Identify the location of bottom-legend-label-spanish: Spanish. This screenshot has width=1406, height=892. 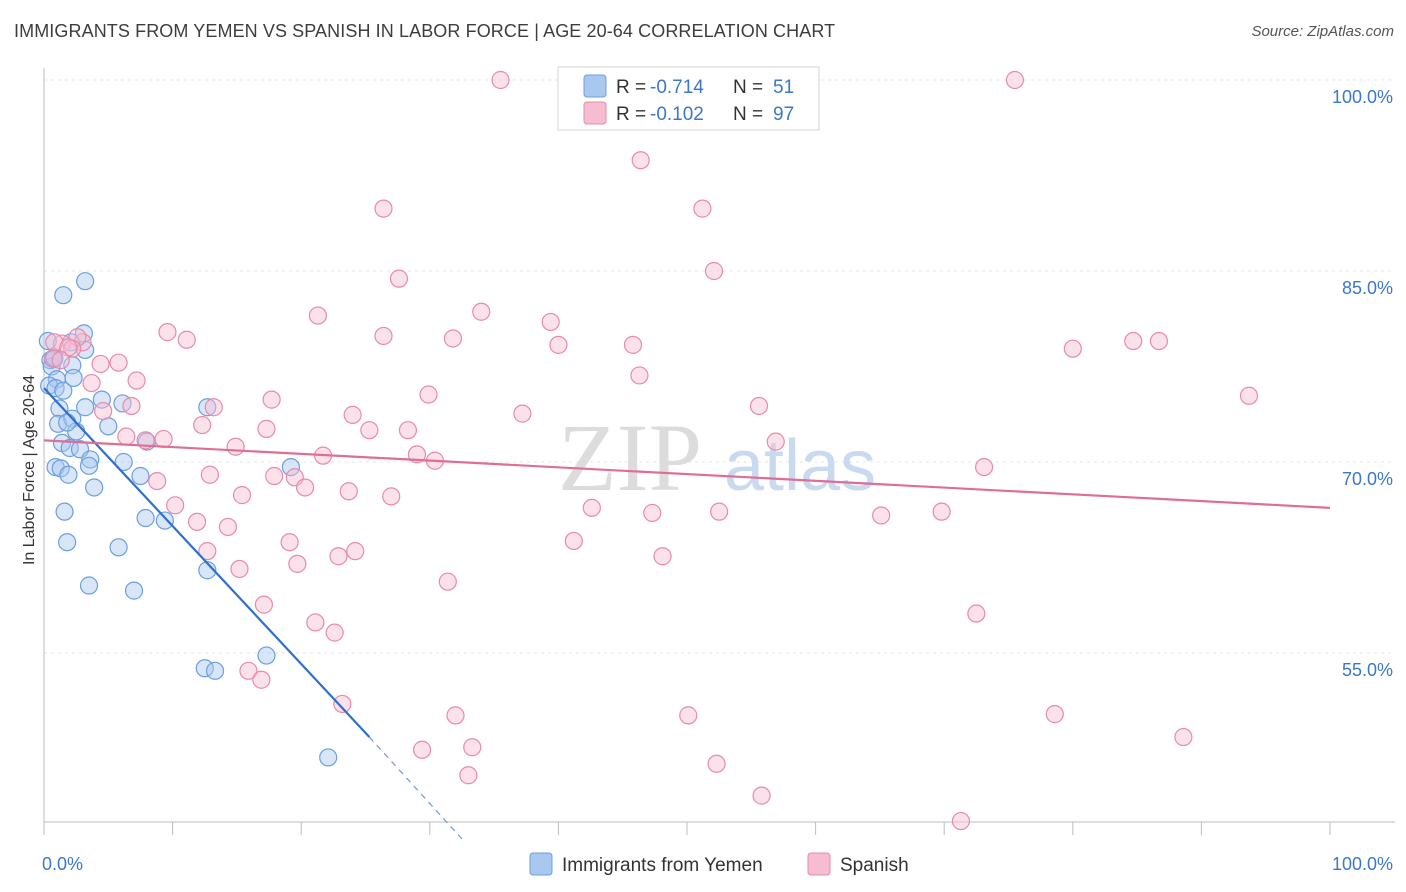
(874, 865).